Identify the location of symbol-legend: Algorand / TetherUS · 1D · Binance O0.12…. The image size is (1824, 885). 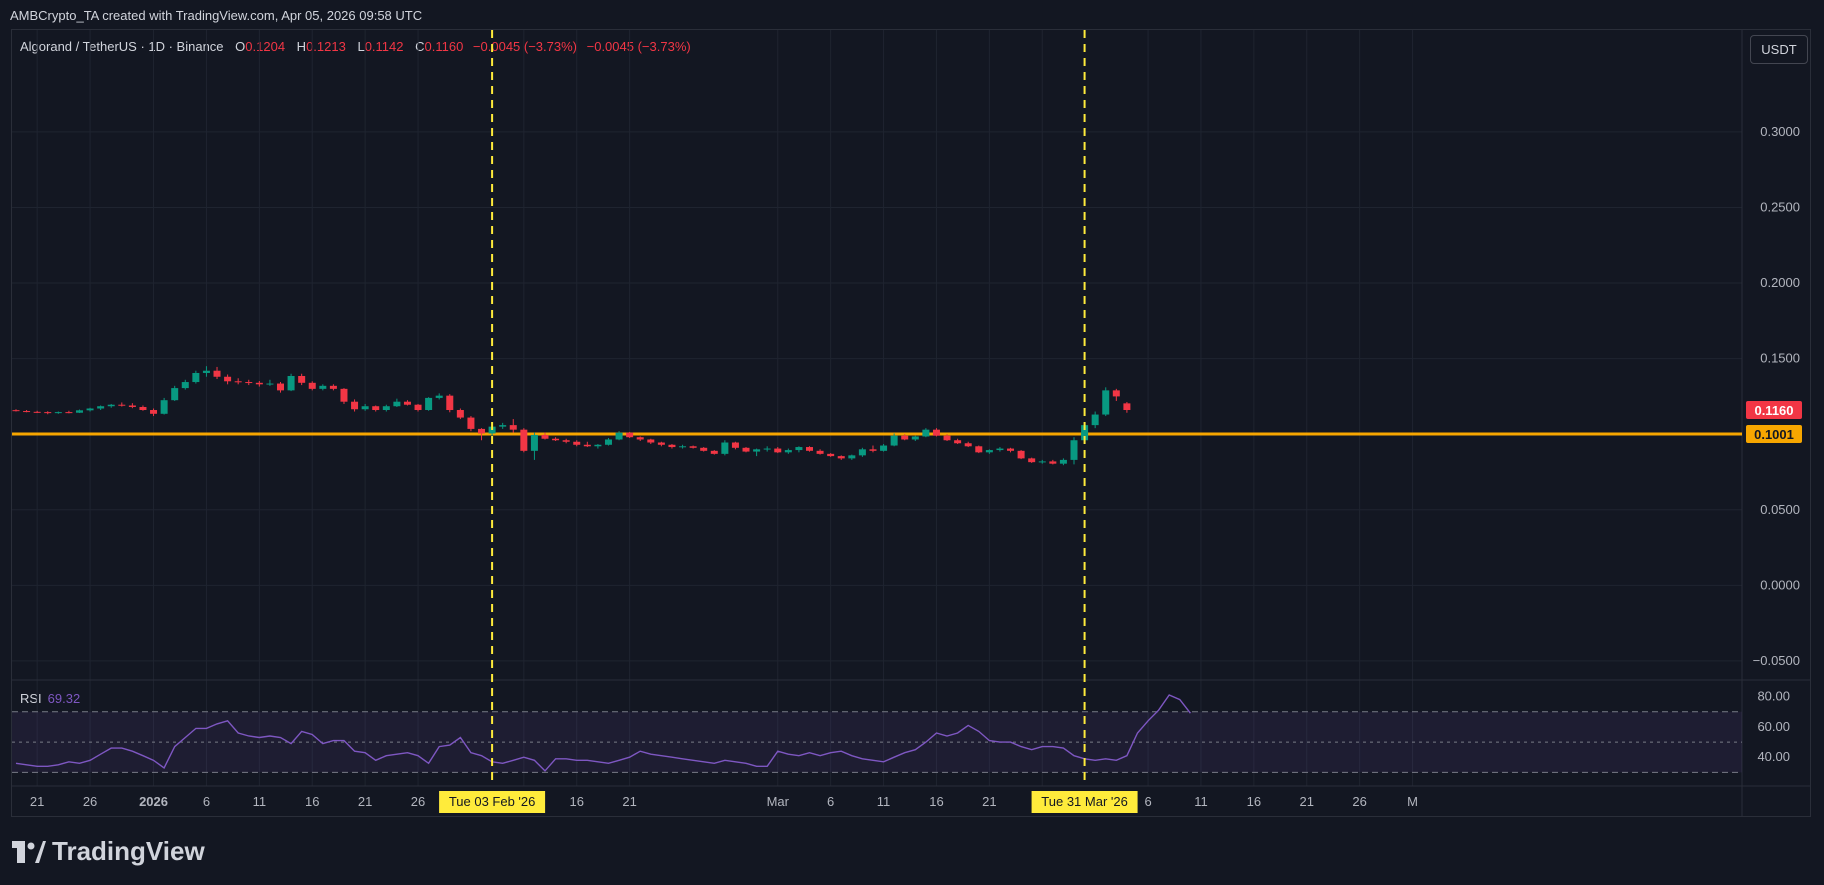
(355, 46).